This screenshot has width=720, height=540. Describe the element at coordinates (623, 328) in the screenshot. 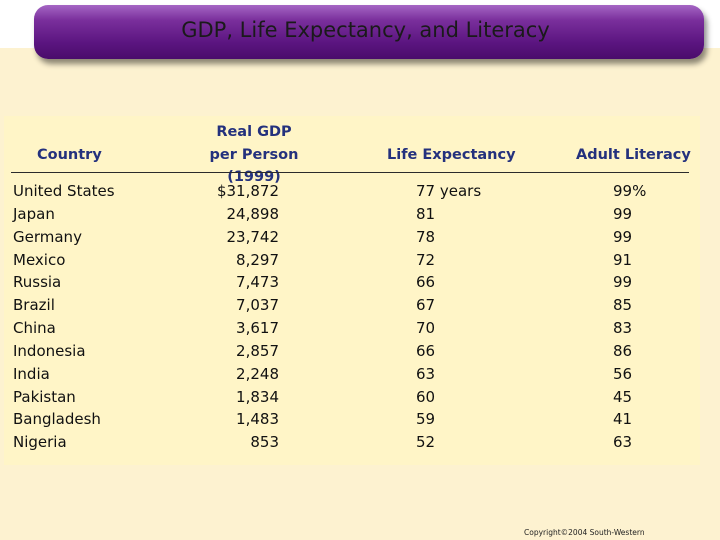

I see `literacy-cell: 83` at that location.